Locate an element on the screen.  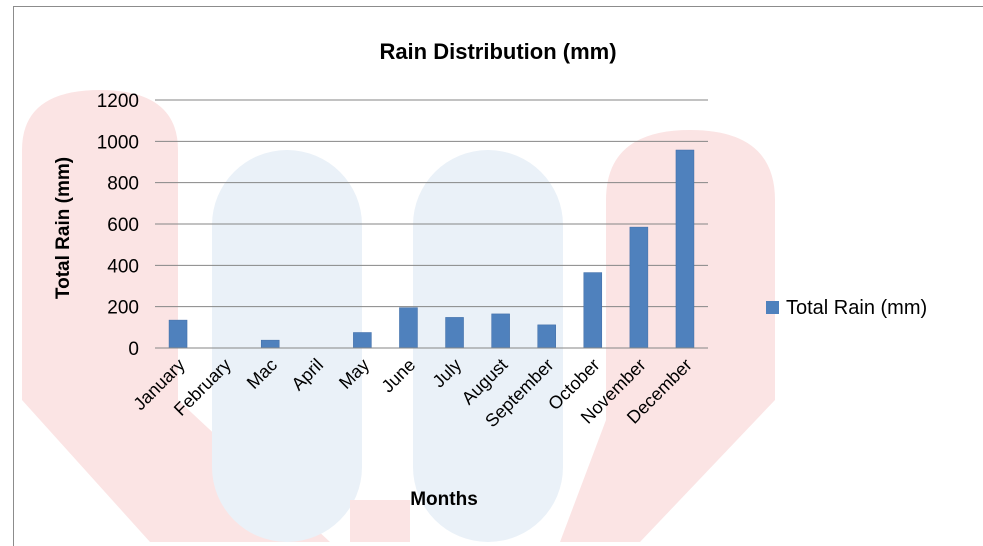
y-axis-title: Total Rain (mm) is located at coordinates (63, 228).